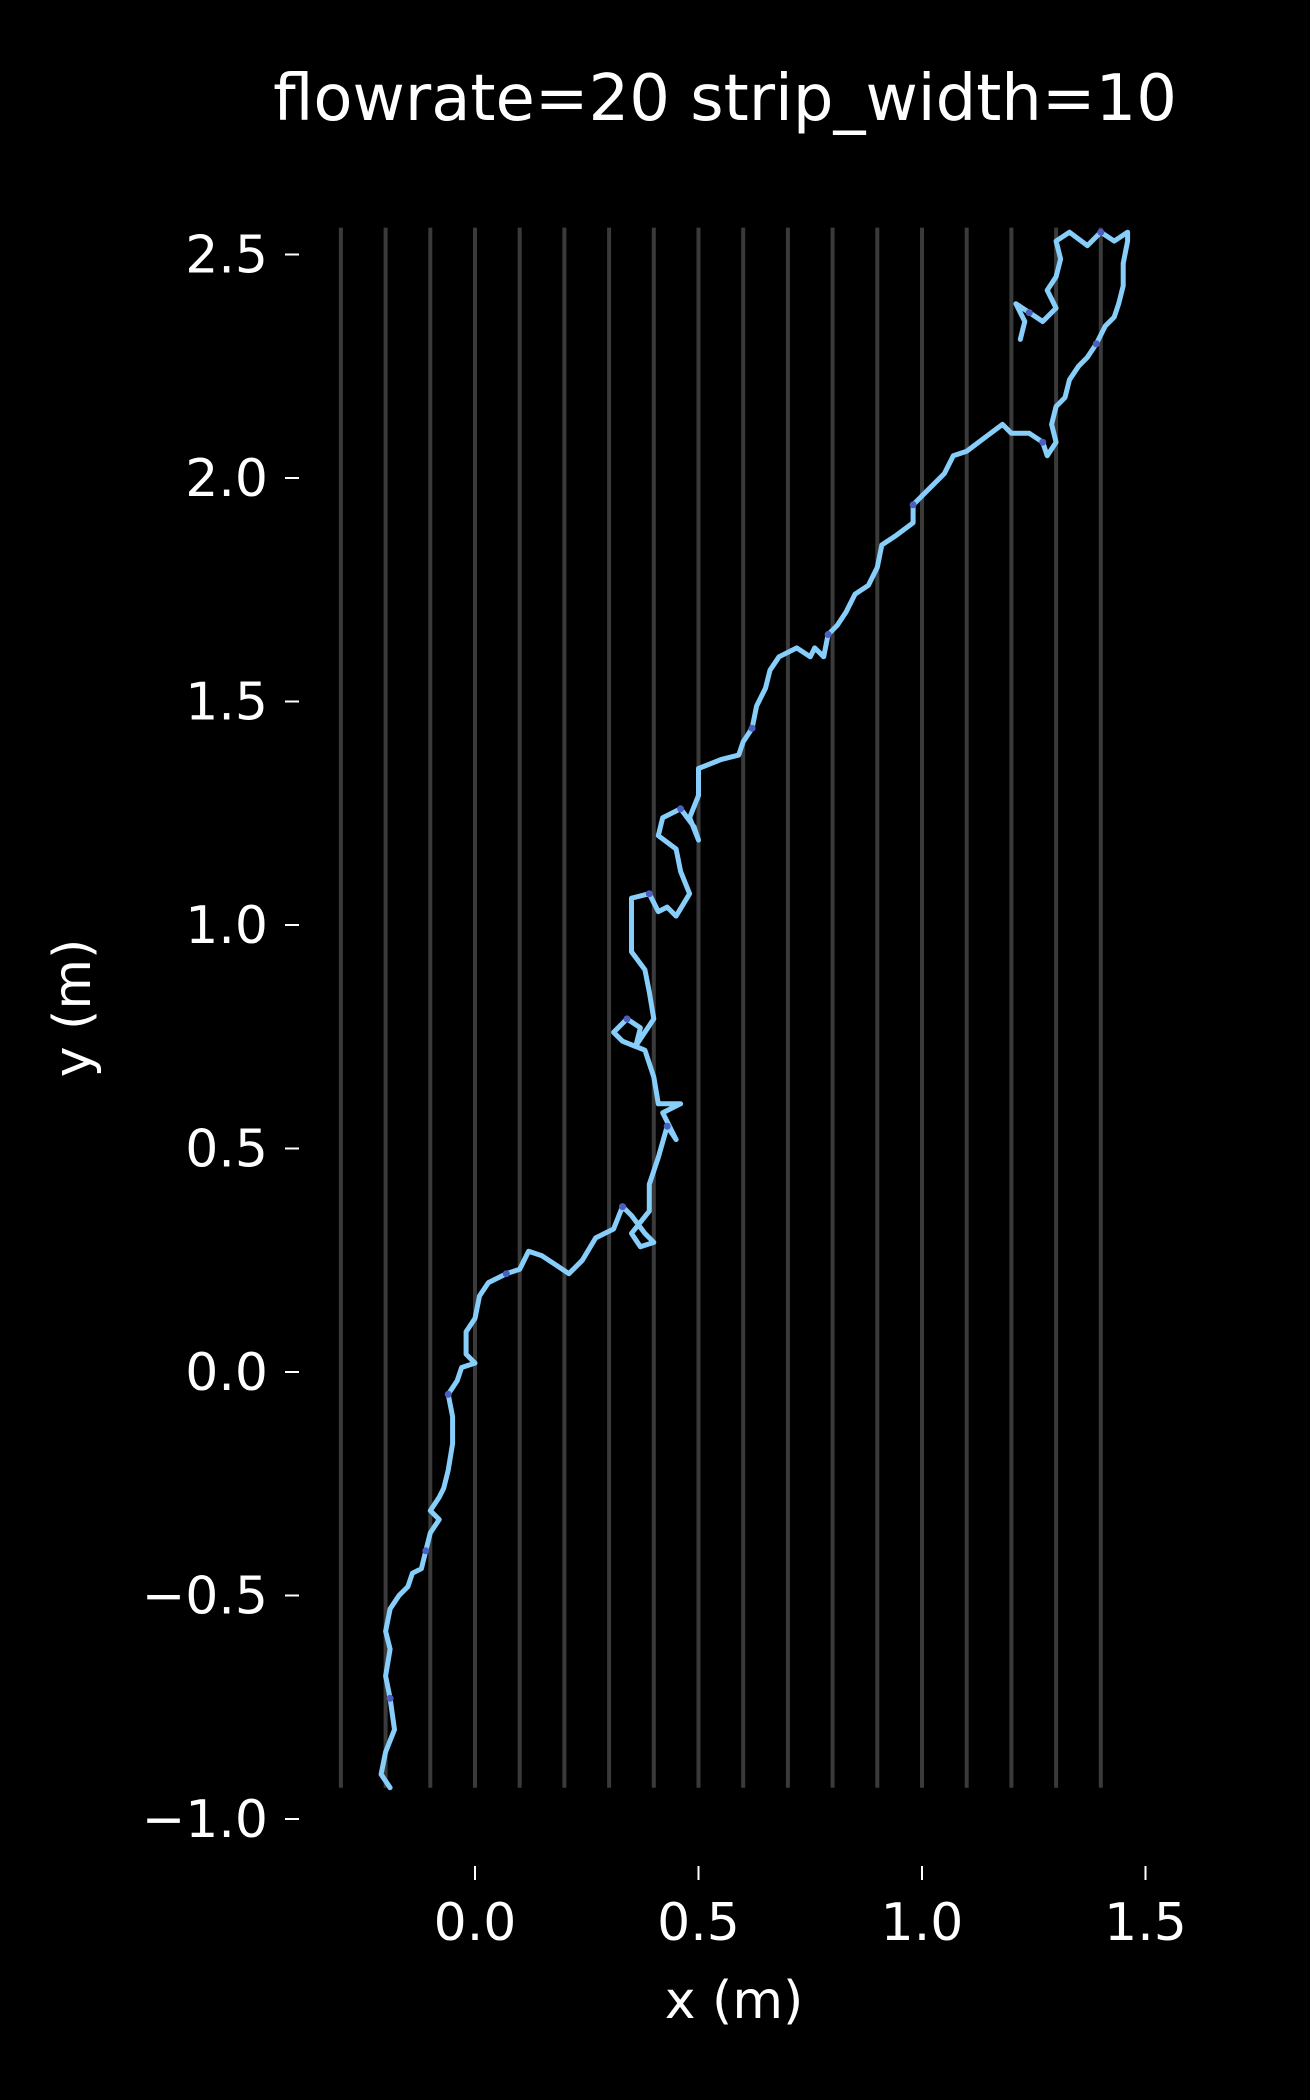 The height and width of the screenshot is (2100, 1310). I want to click on y-tick-label: 2.5, so click(226, 256).